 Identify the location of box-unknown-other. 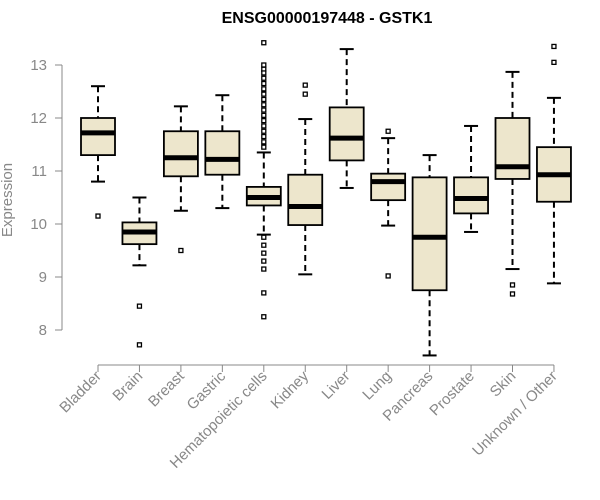
(554, 164).